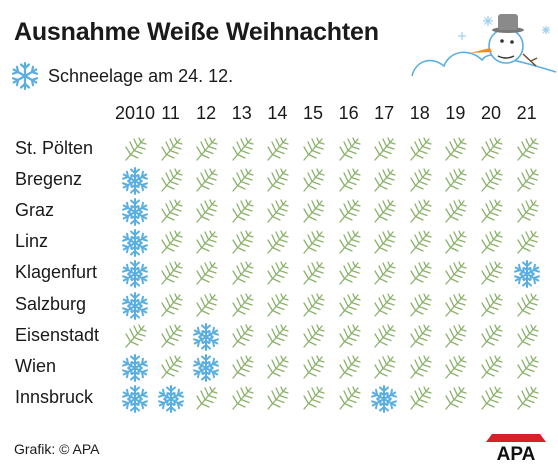  What do you see at coordinates (36, 365) in the screenshot?
I see `city-label: Wien` at bounding box center [36, 365].